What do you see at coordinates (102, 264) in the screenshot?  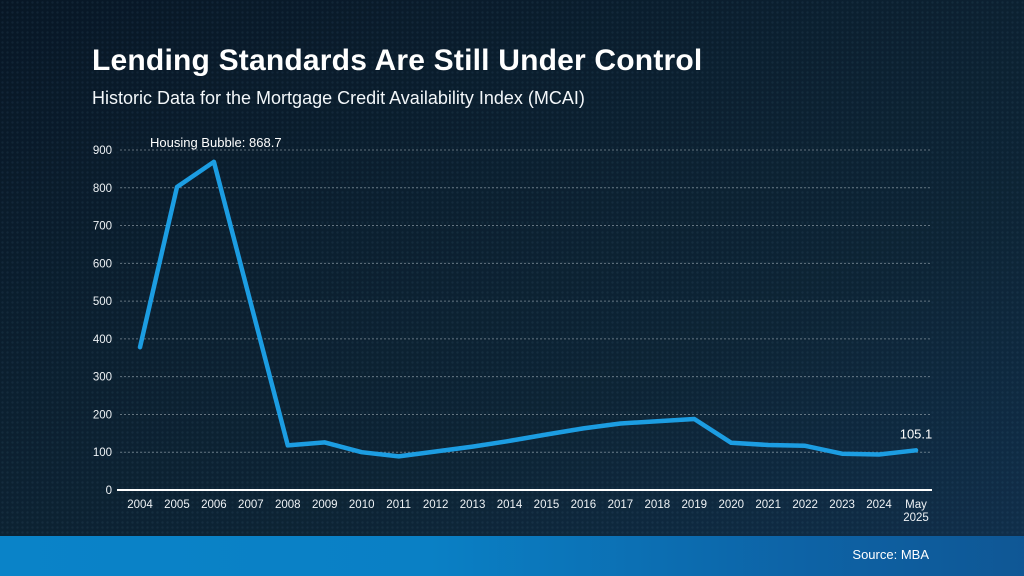 I see `y-tick-label: 600` at bounding box center [102, 264].